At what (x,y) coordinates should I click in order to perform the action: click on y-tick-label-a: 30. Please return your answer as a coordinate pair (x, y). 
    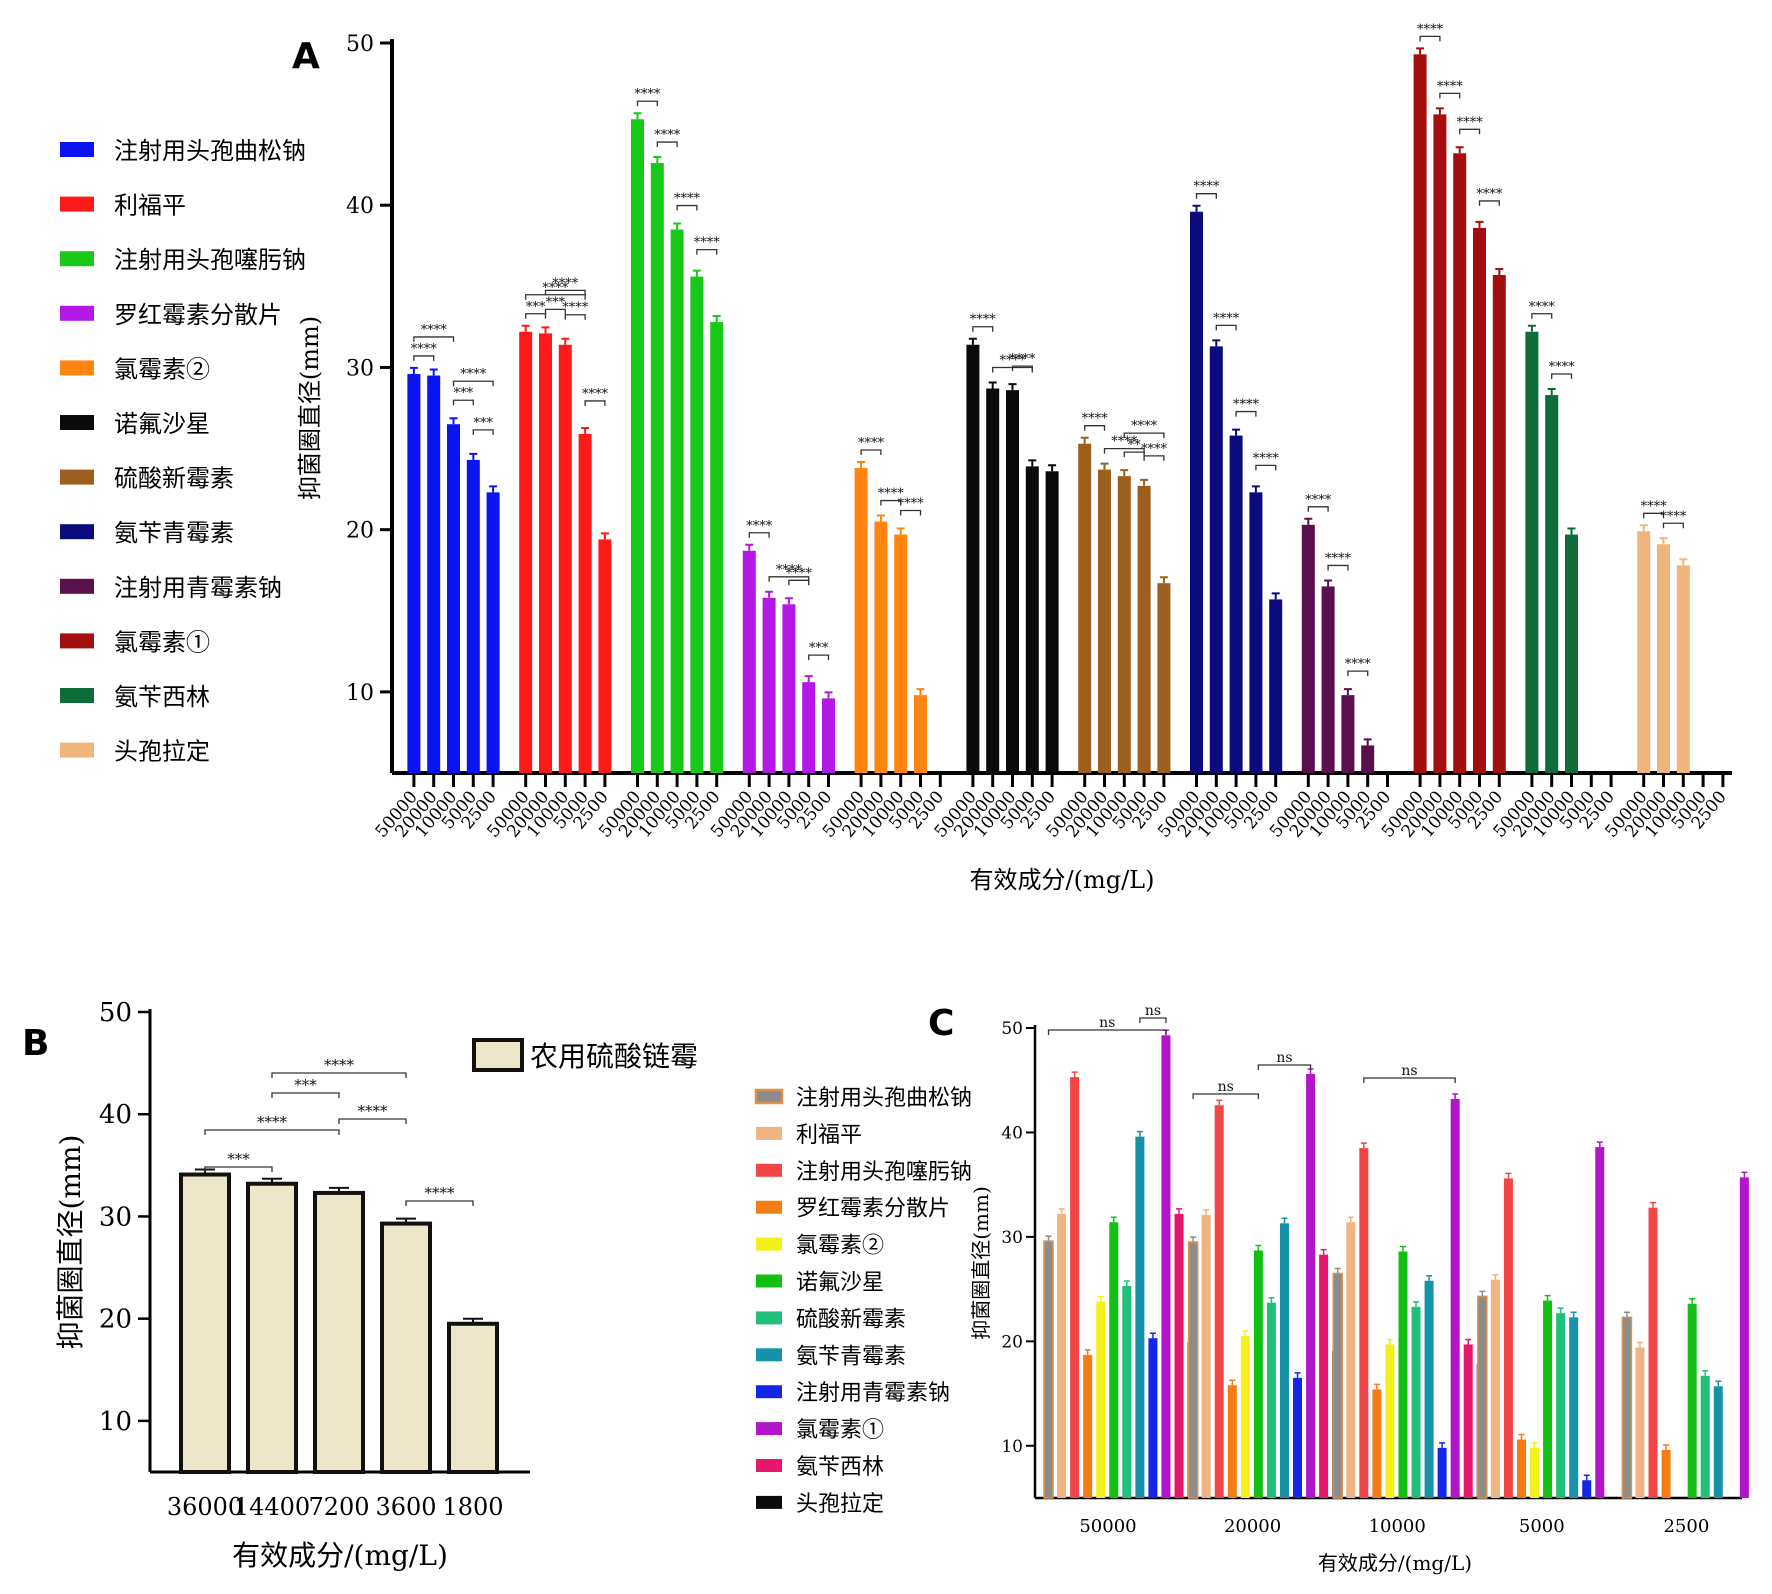
    Looking at the image, I should click on (360, 368).